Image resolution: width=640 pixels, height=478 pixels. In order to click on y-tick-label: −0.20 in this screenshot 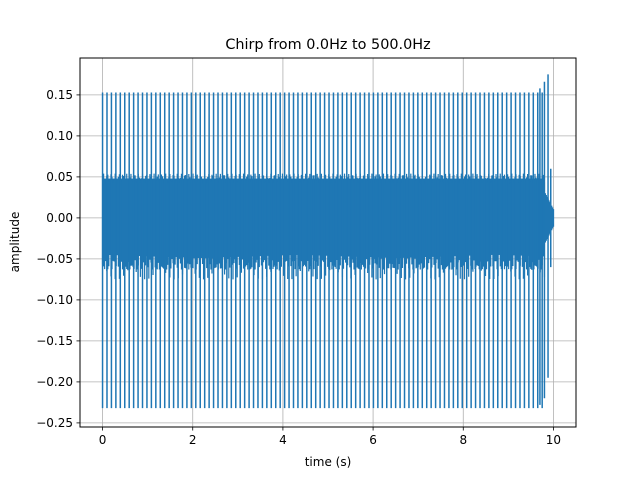, I will do `click(54, 382)`.